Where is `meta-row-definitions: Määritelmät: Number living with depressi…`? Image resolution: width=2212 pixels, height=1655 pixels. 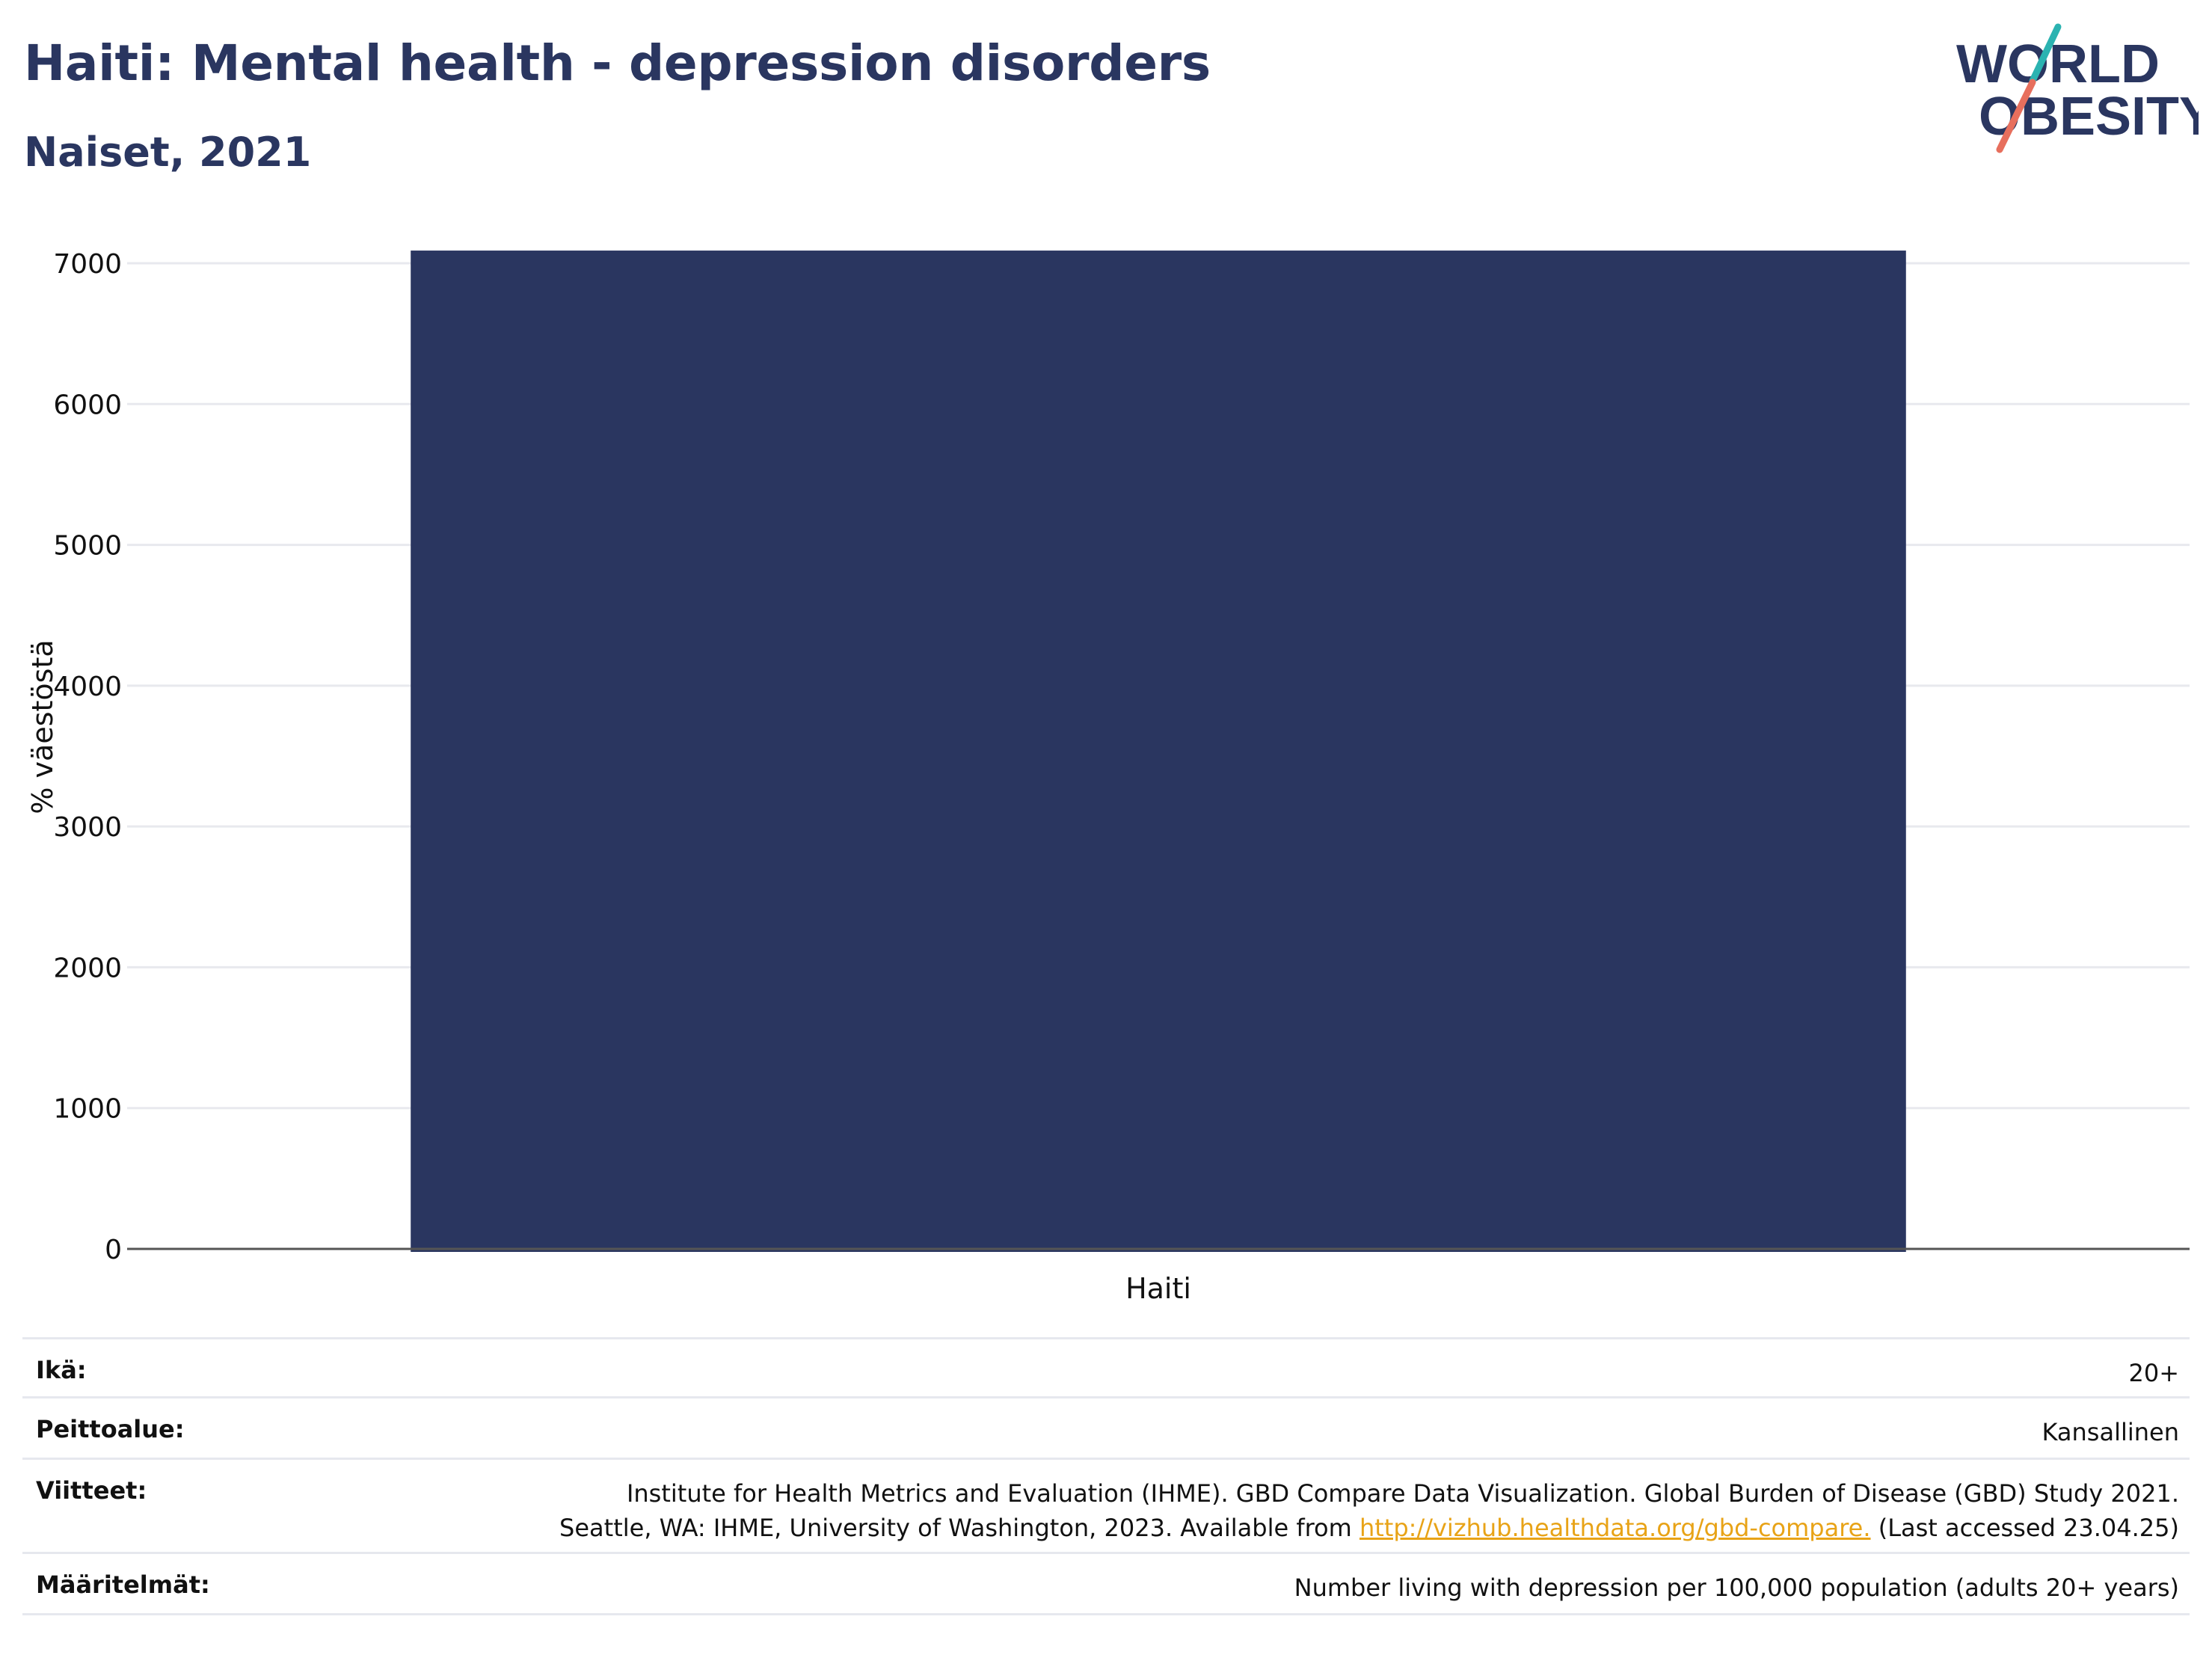
meta-row-definitions: Määritelmät: Number living with depressi… is located at coordinates (1106, 1584).